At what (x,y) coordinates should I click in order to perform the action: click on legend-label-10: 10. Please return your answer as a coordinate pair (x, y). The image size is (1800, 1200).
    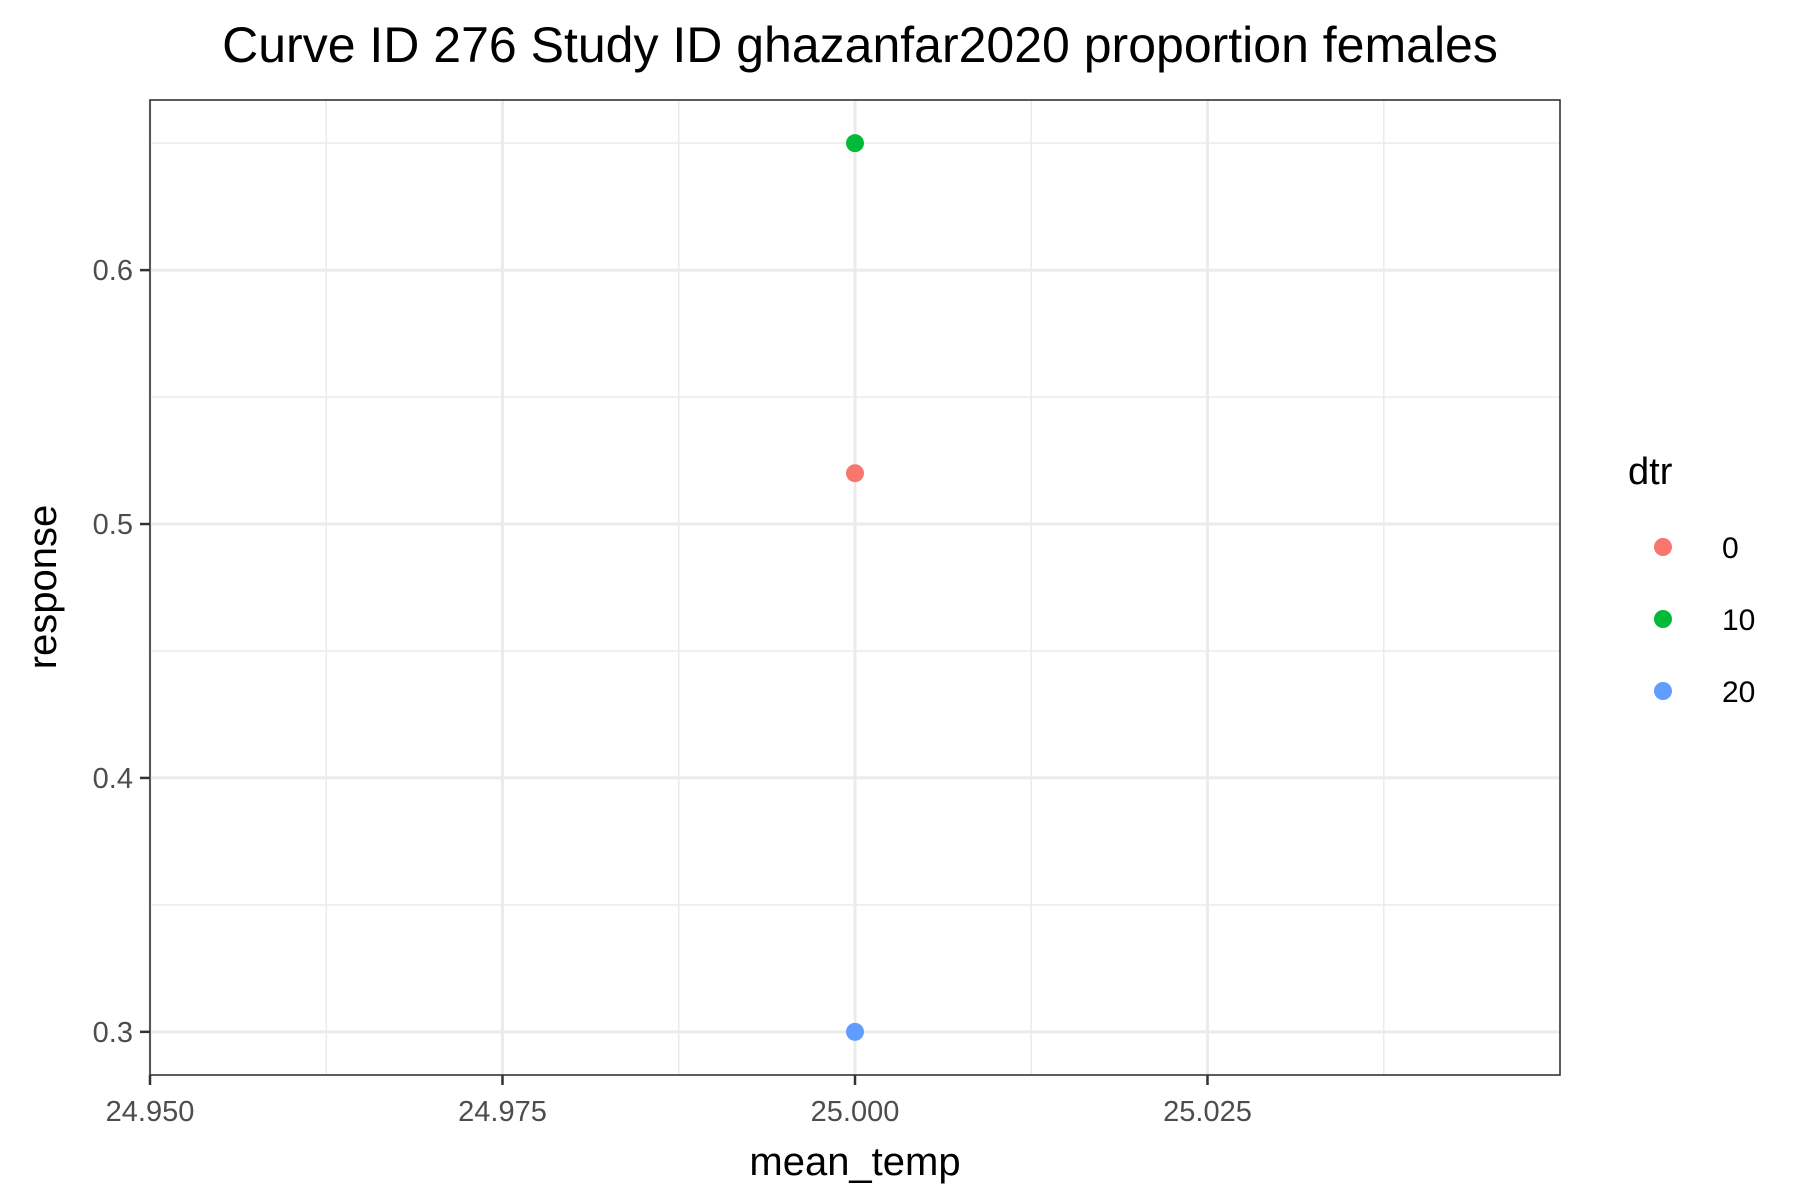
    Looking at the image, I should click on (1738, 620).